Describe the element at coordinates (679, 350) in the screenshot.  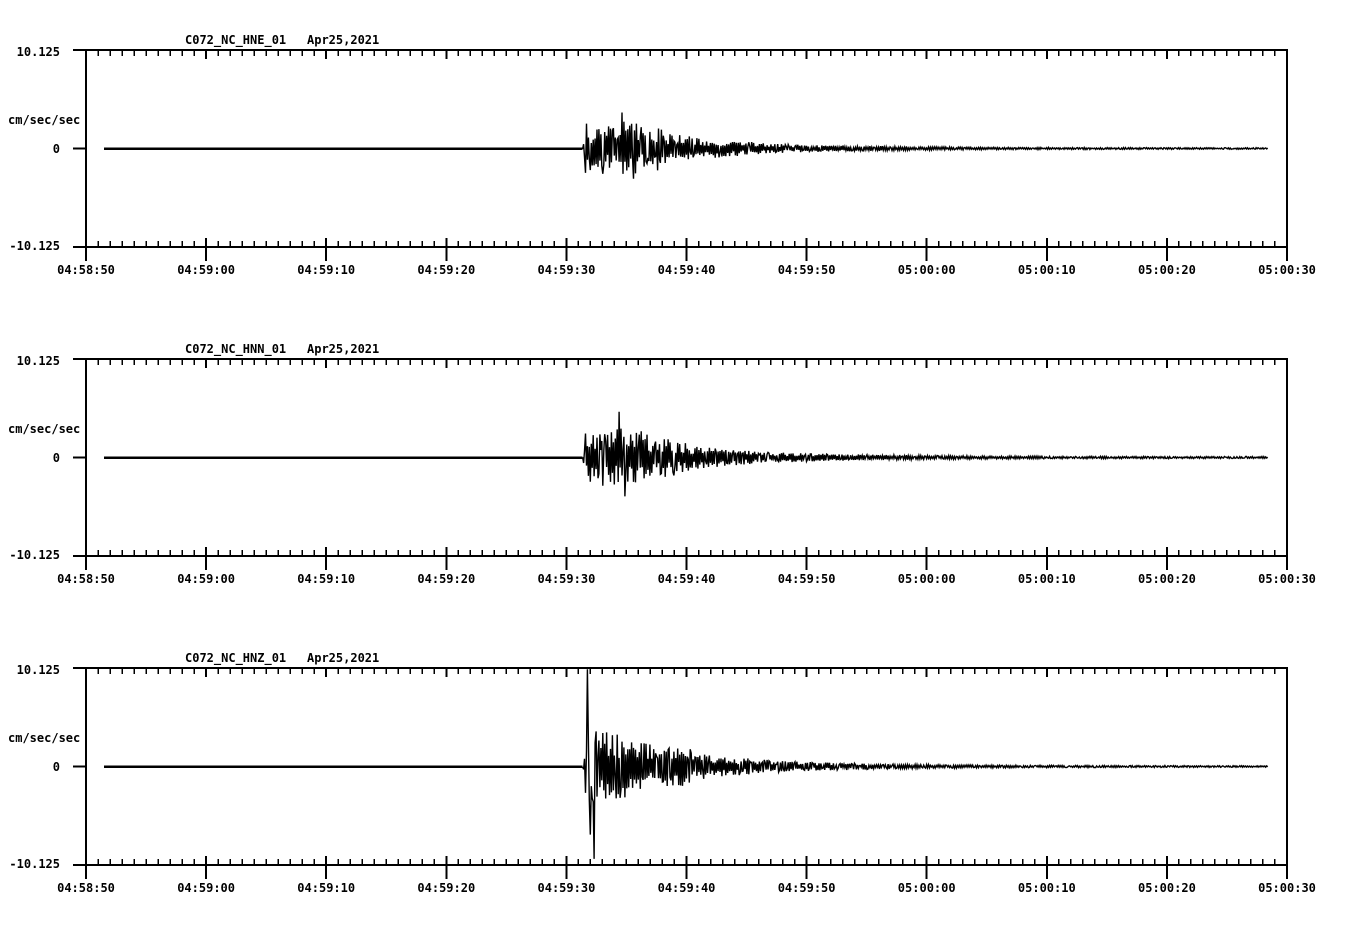
I see `chart-title-row: C072_NC_HNN_01 Apr25,2021` at that location.